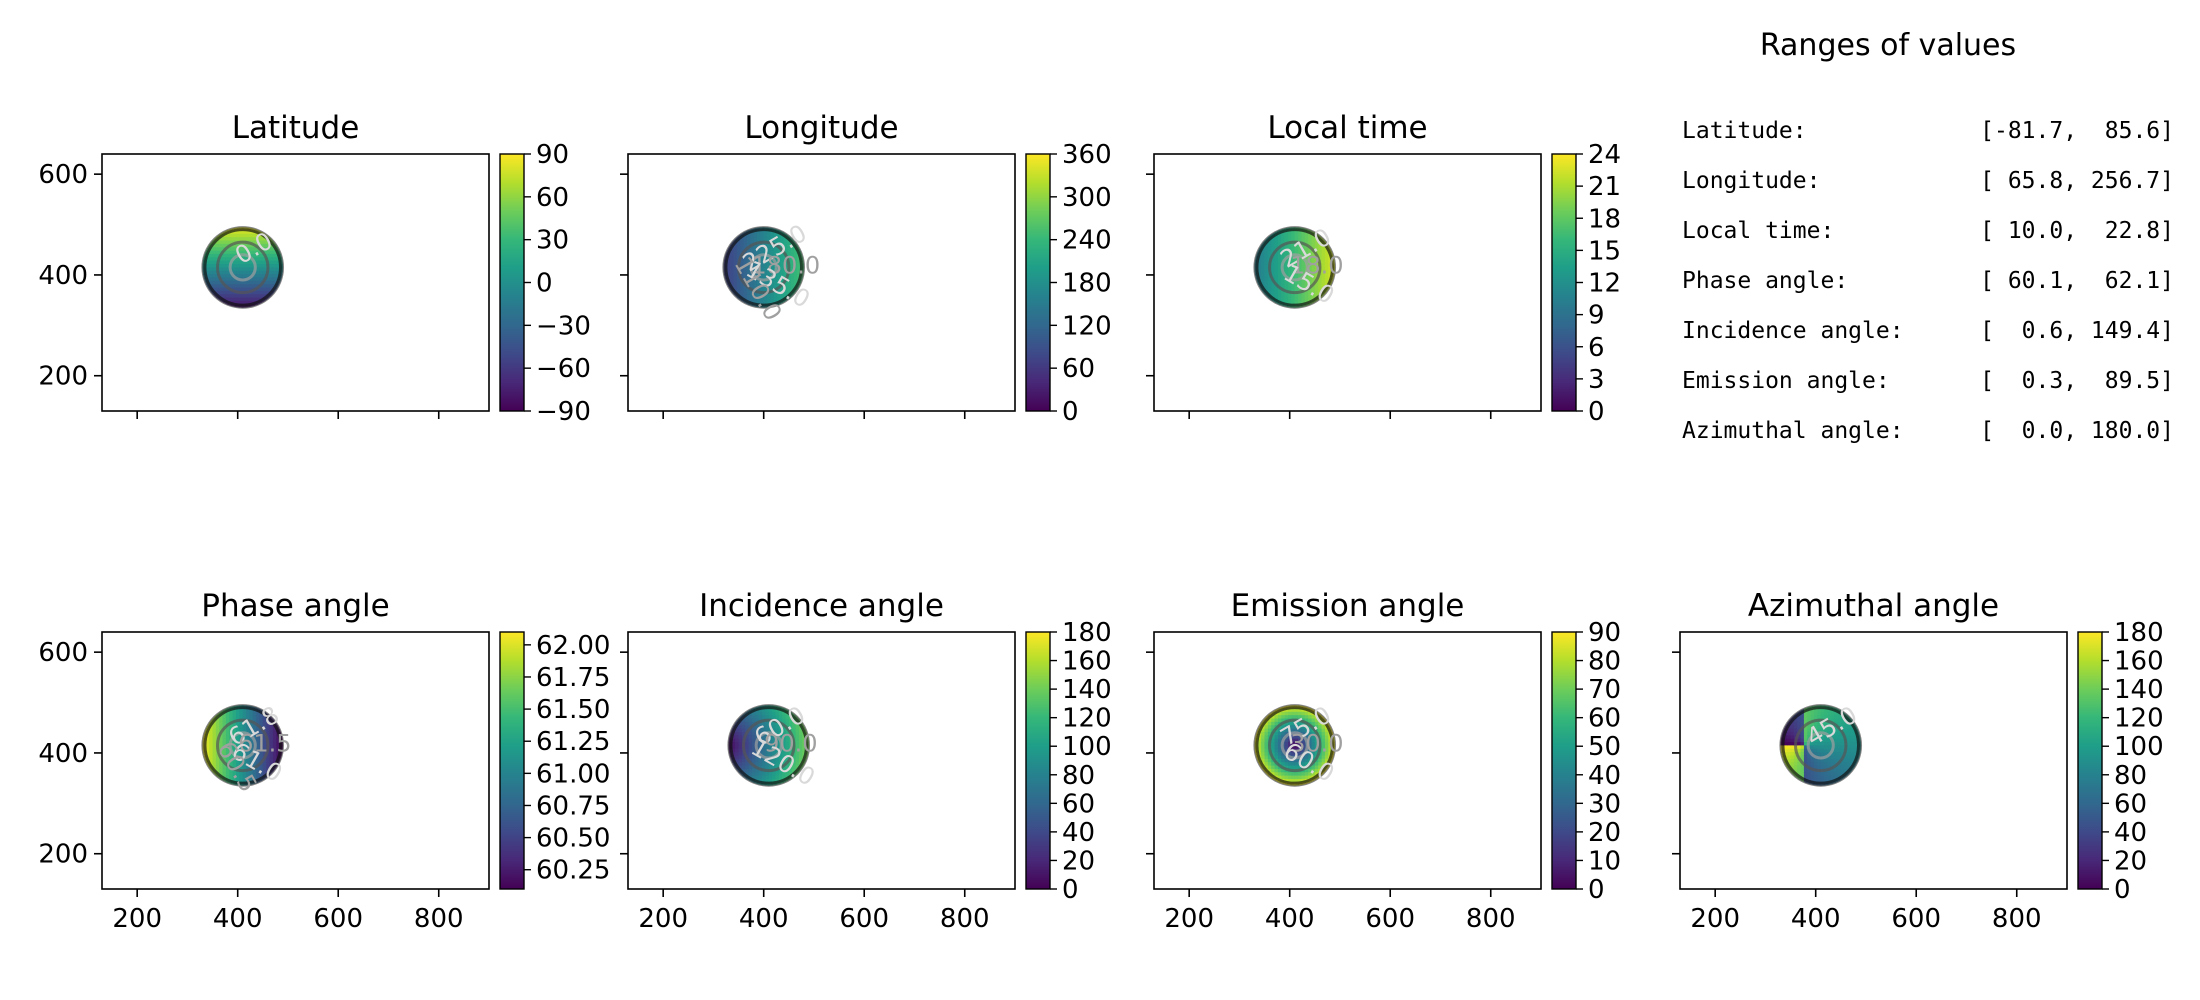 The width and height of the screenshot is (2200, 1000). What do you see at coordinates (1087, 719) in the screenshot?
I see `colorbar-tick-label: 120` at bounding box center [1087, 719].